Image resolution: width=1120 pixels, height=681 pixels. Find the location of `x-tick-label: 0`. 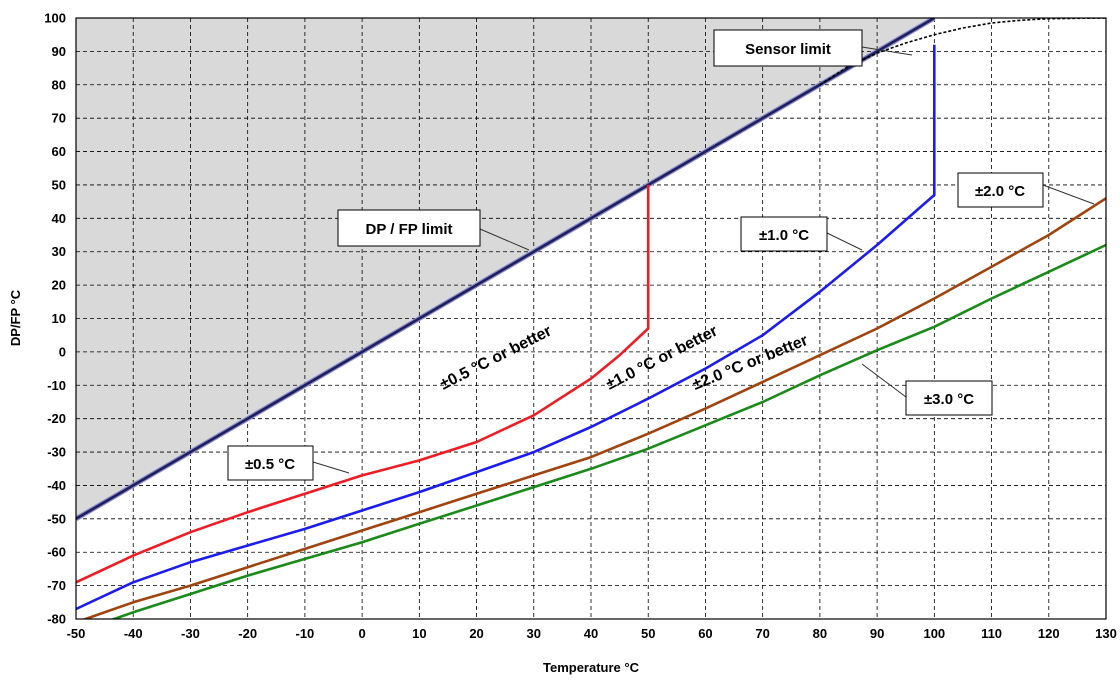

x-tick-label: 0 is located at coordinates (361, 633).